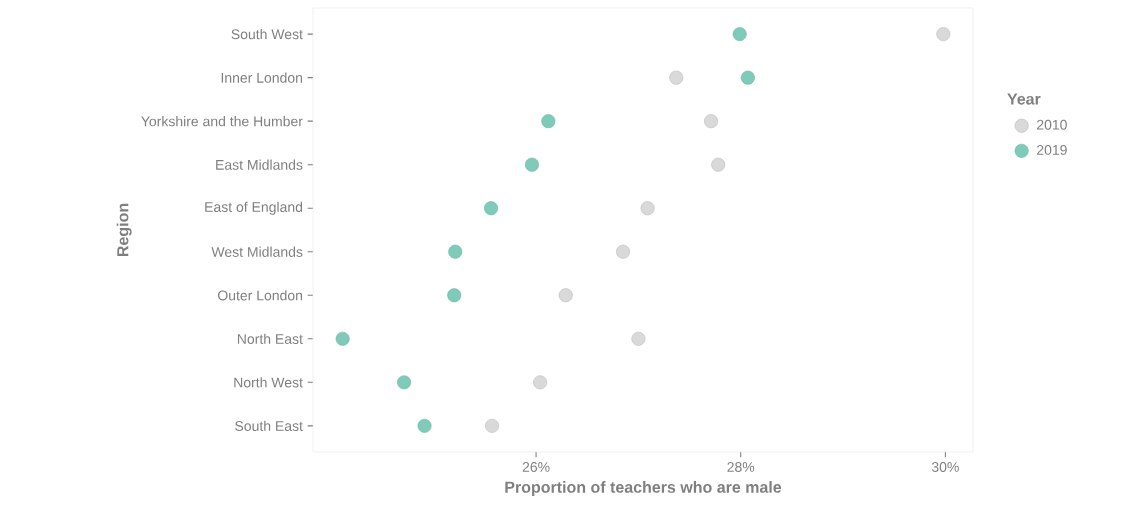 The width and height of the screenshot is (1125, 513). Describe the element at coordinates (259, 164) in the screenshot. I see `y-tick-label: East Midlands` at that location.